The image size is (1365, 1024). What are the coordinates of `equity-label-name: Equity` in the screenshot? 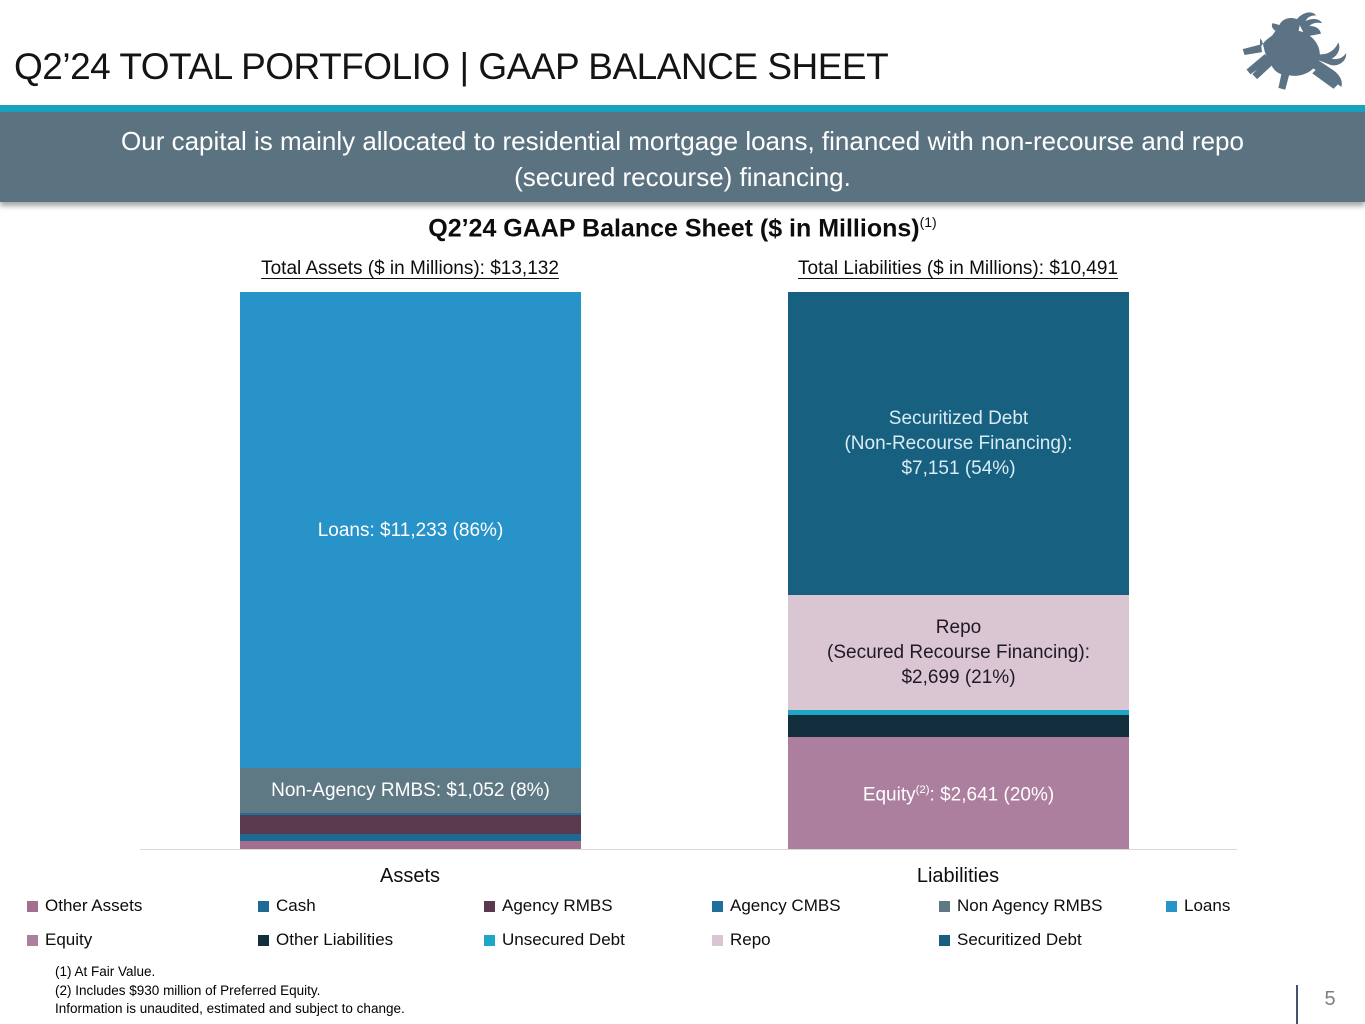 It's located at (889, 795).